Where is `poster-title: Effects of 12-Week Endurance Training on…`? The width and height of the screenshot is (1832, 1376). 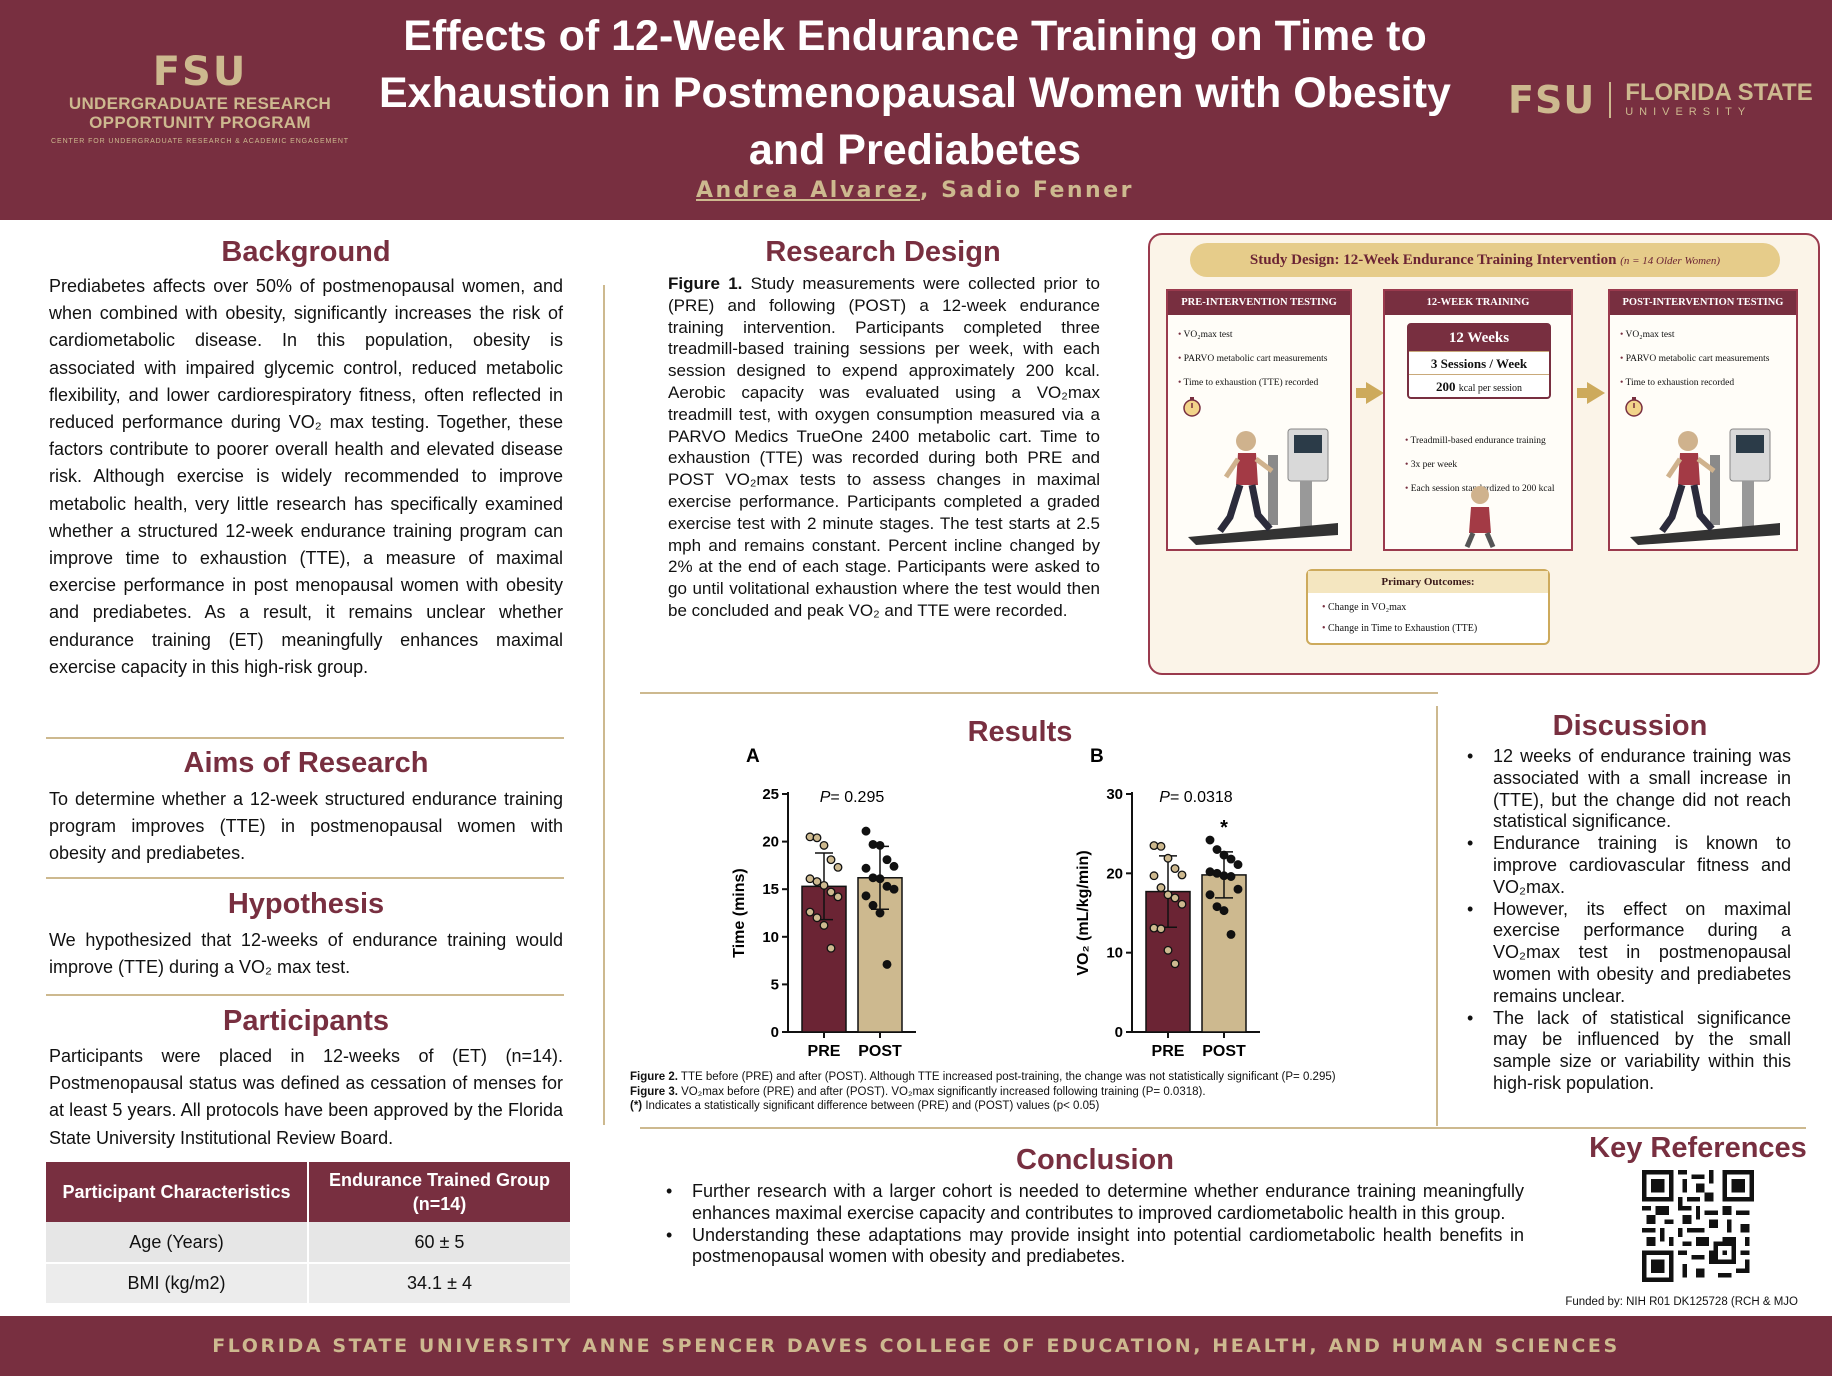
poster-title: Effects of 12-Week Endurance Training on… is located at coordinates (915, 93).